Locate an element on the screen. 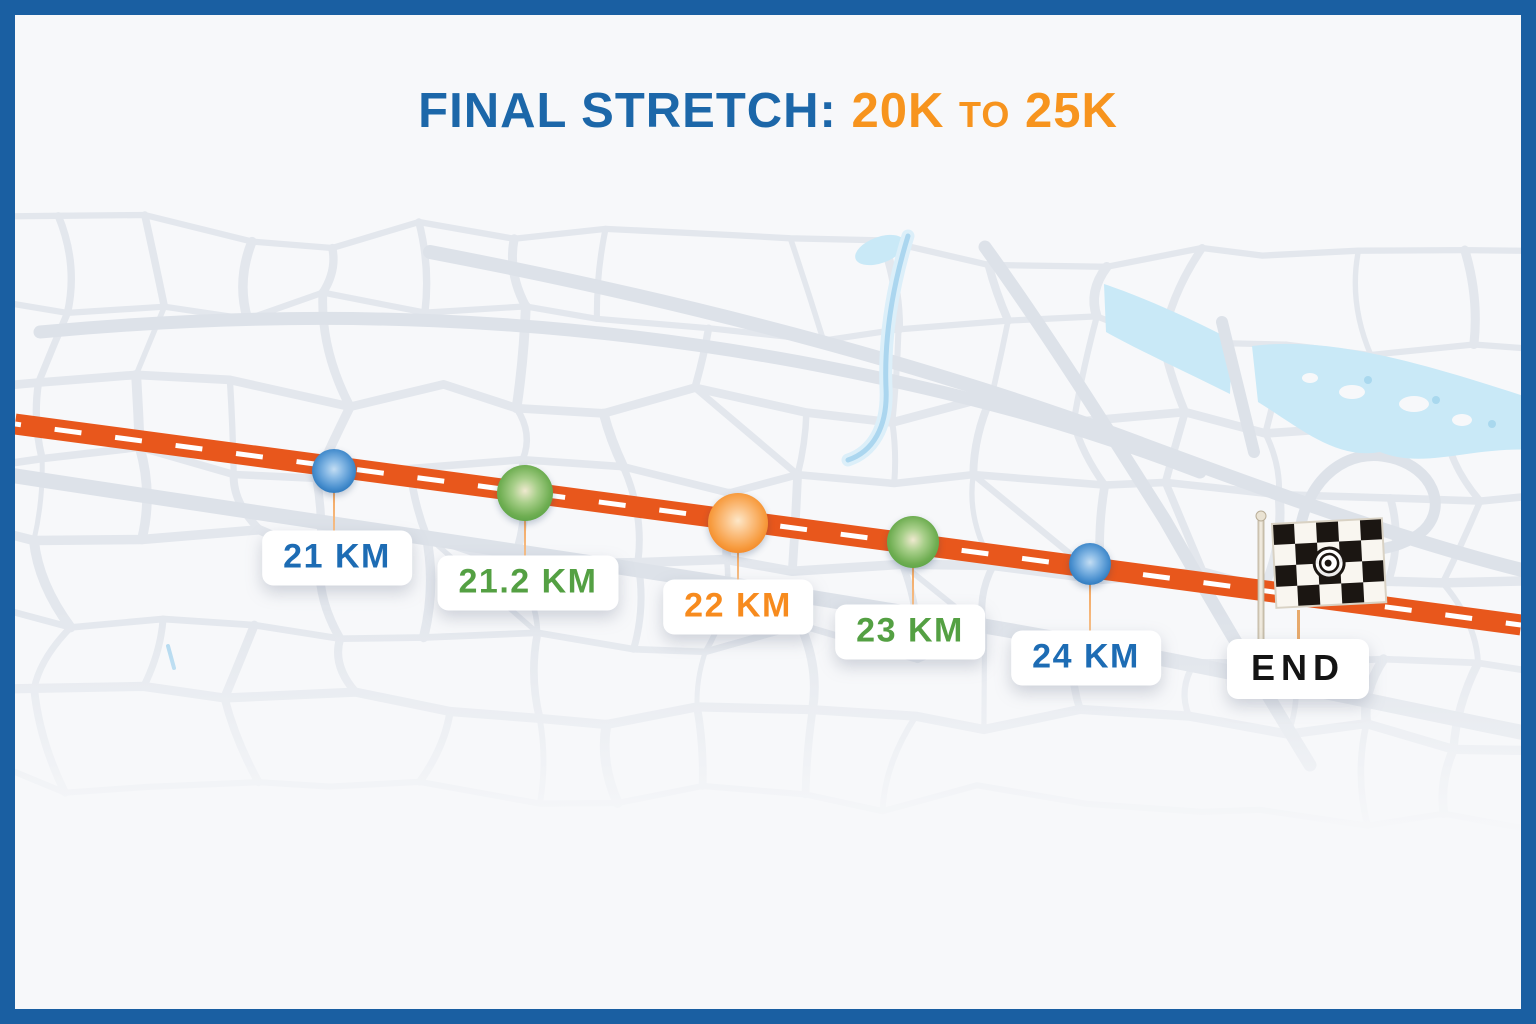  distance-label: 22 KM is located at coordinates (738, 607).